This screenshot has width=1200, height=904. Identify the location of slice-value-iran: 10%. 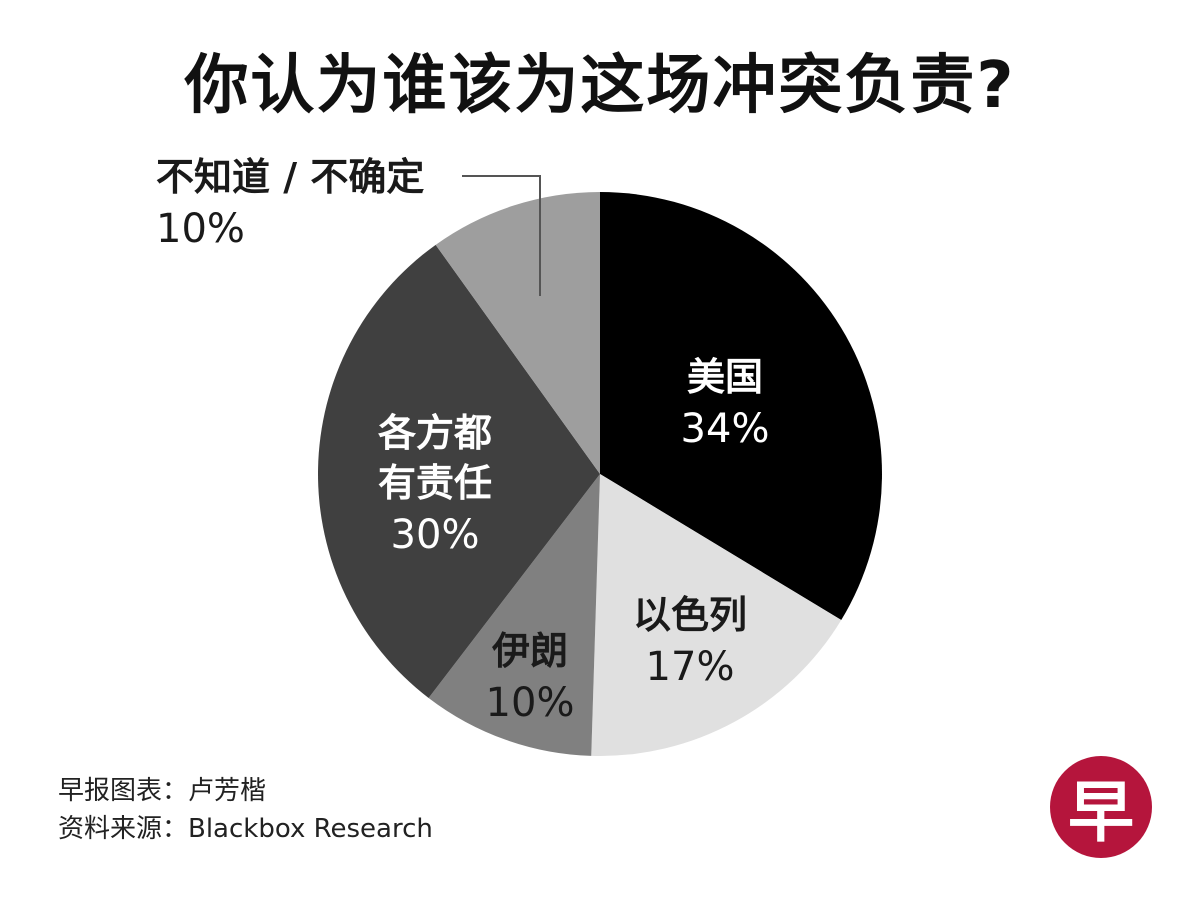
(530, 703).